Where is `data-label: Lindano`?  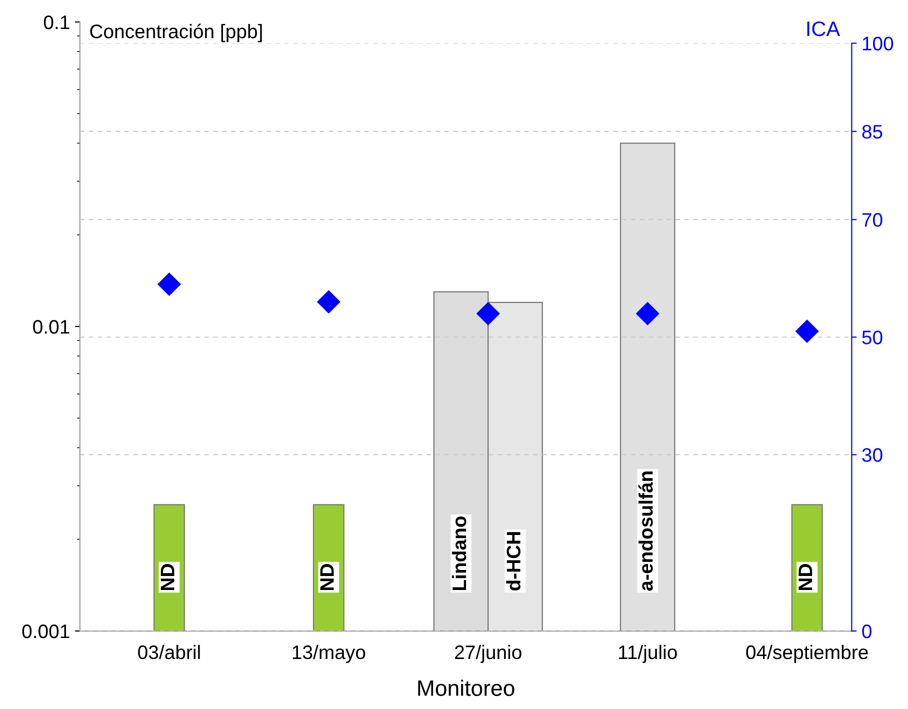
data-label: Lindano is located at coordinates (459, 553).